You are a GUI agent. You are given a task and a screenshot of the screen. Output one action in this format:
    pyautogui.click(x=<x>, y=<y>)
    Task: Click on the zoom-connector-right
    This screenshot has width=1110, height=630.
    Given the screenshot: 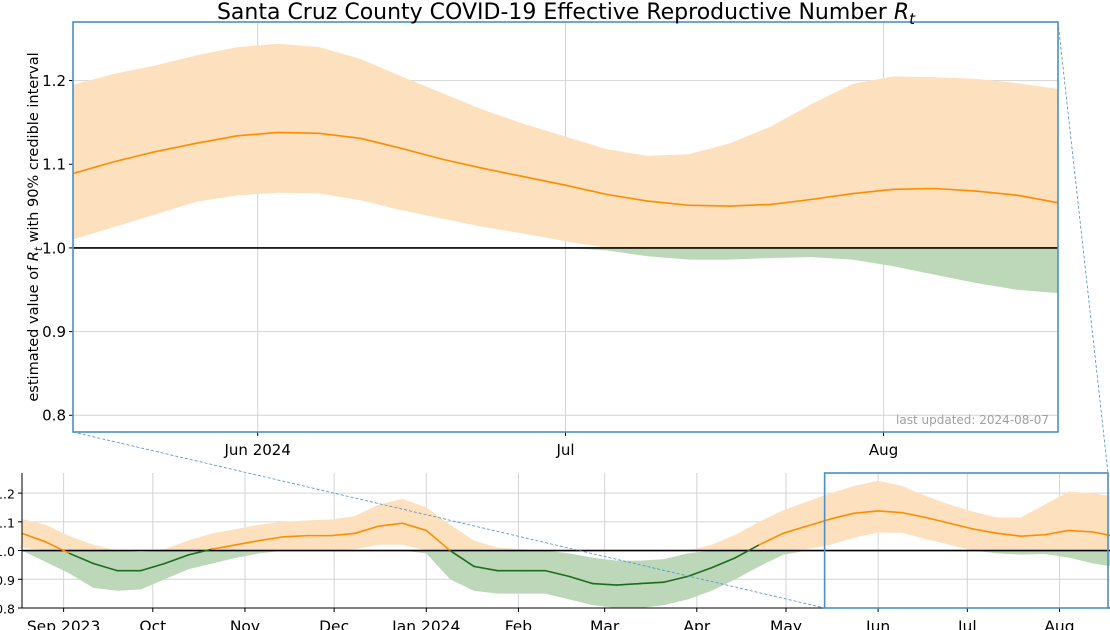 What is the action you would take?
    pyautogui.click(x=1083, y=247)
    